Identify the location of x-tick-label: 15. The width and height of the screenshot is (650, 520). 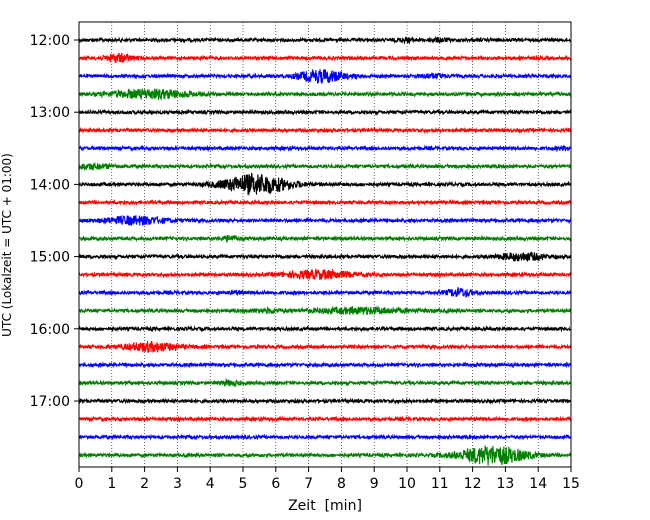
(571, 484).